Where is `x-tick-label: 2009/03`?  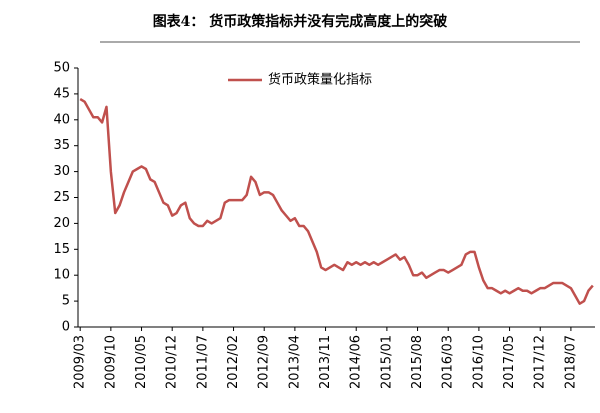
x-tick-label: 2009/03 is located at coordinates (80, 362).